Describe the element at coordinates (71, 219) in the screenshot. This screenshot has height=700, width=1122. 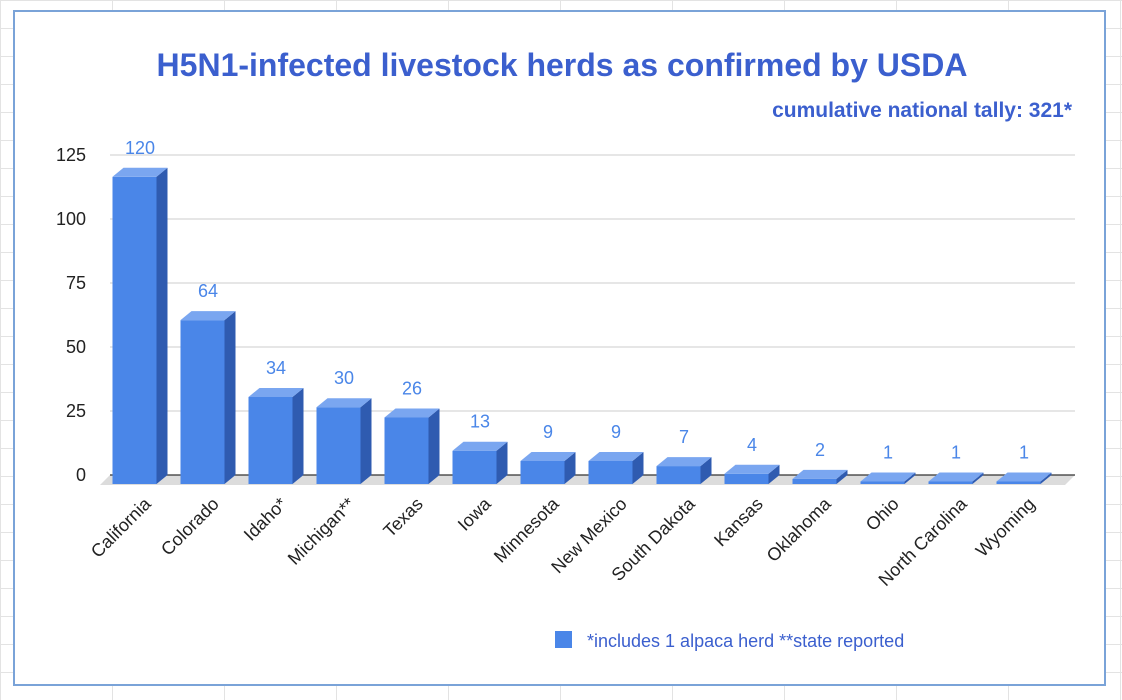
I see `y-tick-label: 100` at that location.